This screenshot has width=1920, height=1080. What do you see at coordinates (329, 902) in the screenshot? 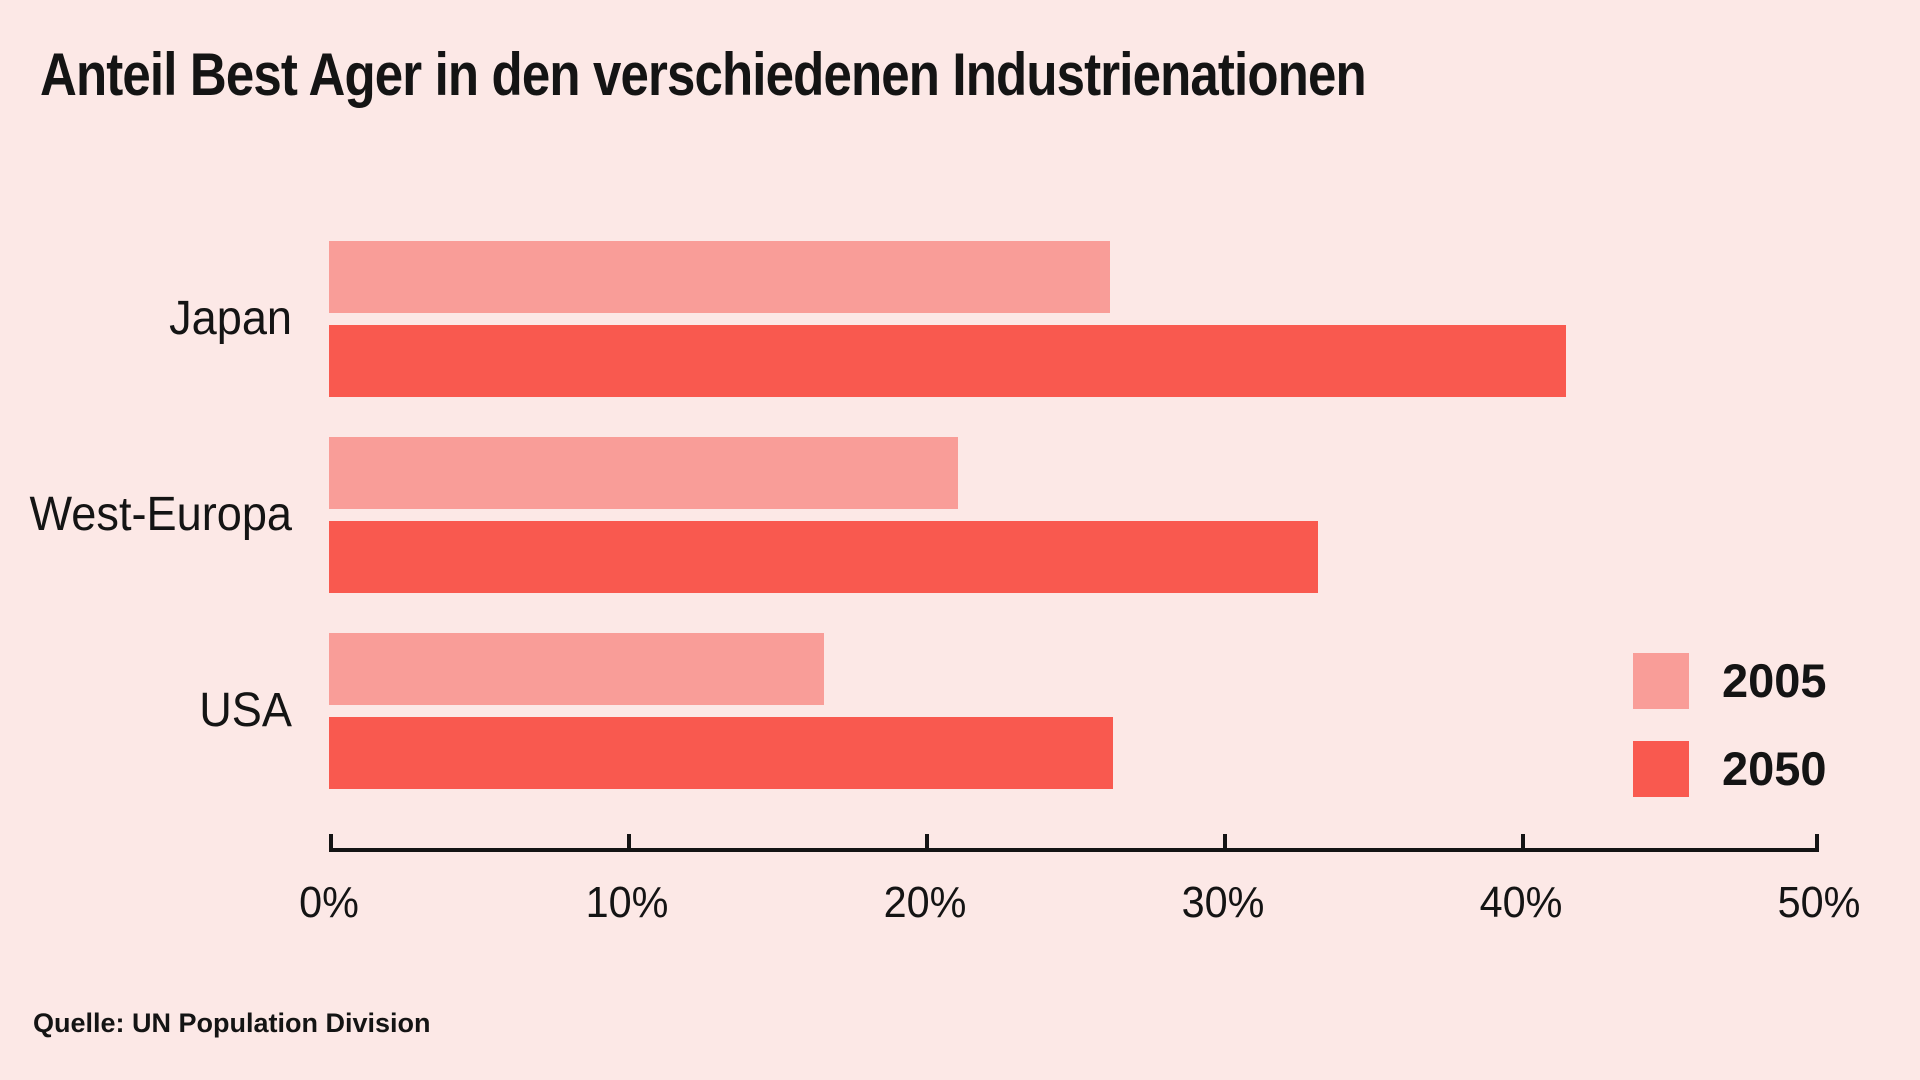
I see `x-axis-tick-label-0: 0%` at bounding box center [329, 902].